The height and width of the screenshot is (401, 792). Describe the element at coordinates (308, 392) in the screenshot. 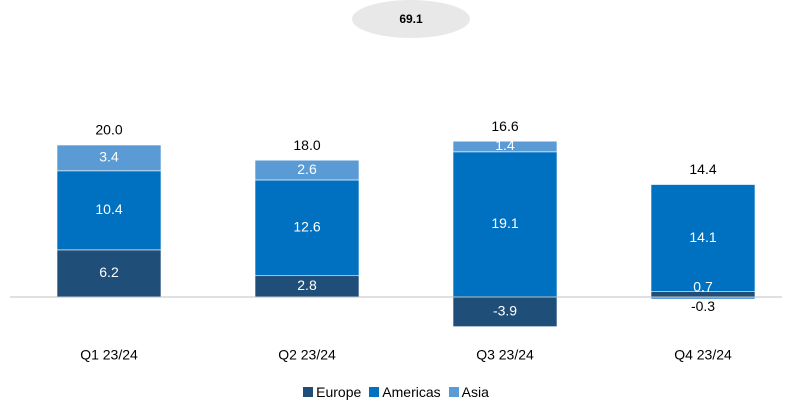

I see `legend-swatch-europe` at that location.